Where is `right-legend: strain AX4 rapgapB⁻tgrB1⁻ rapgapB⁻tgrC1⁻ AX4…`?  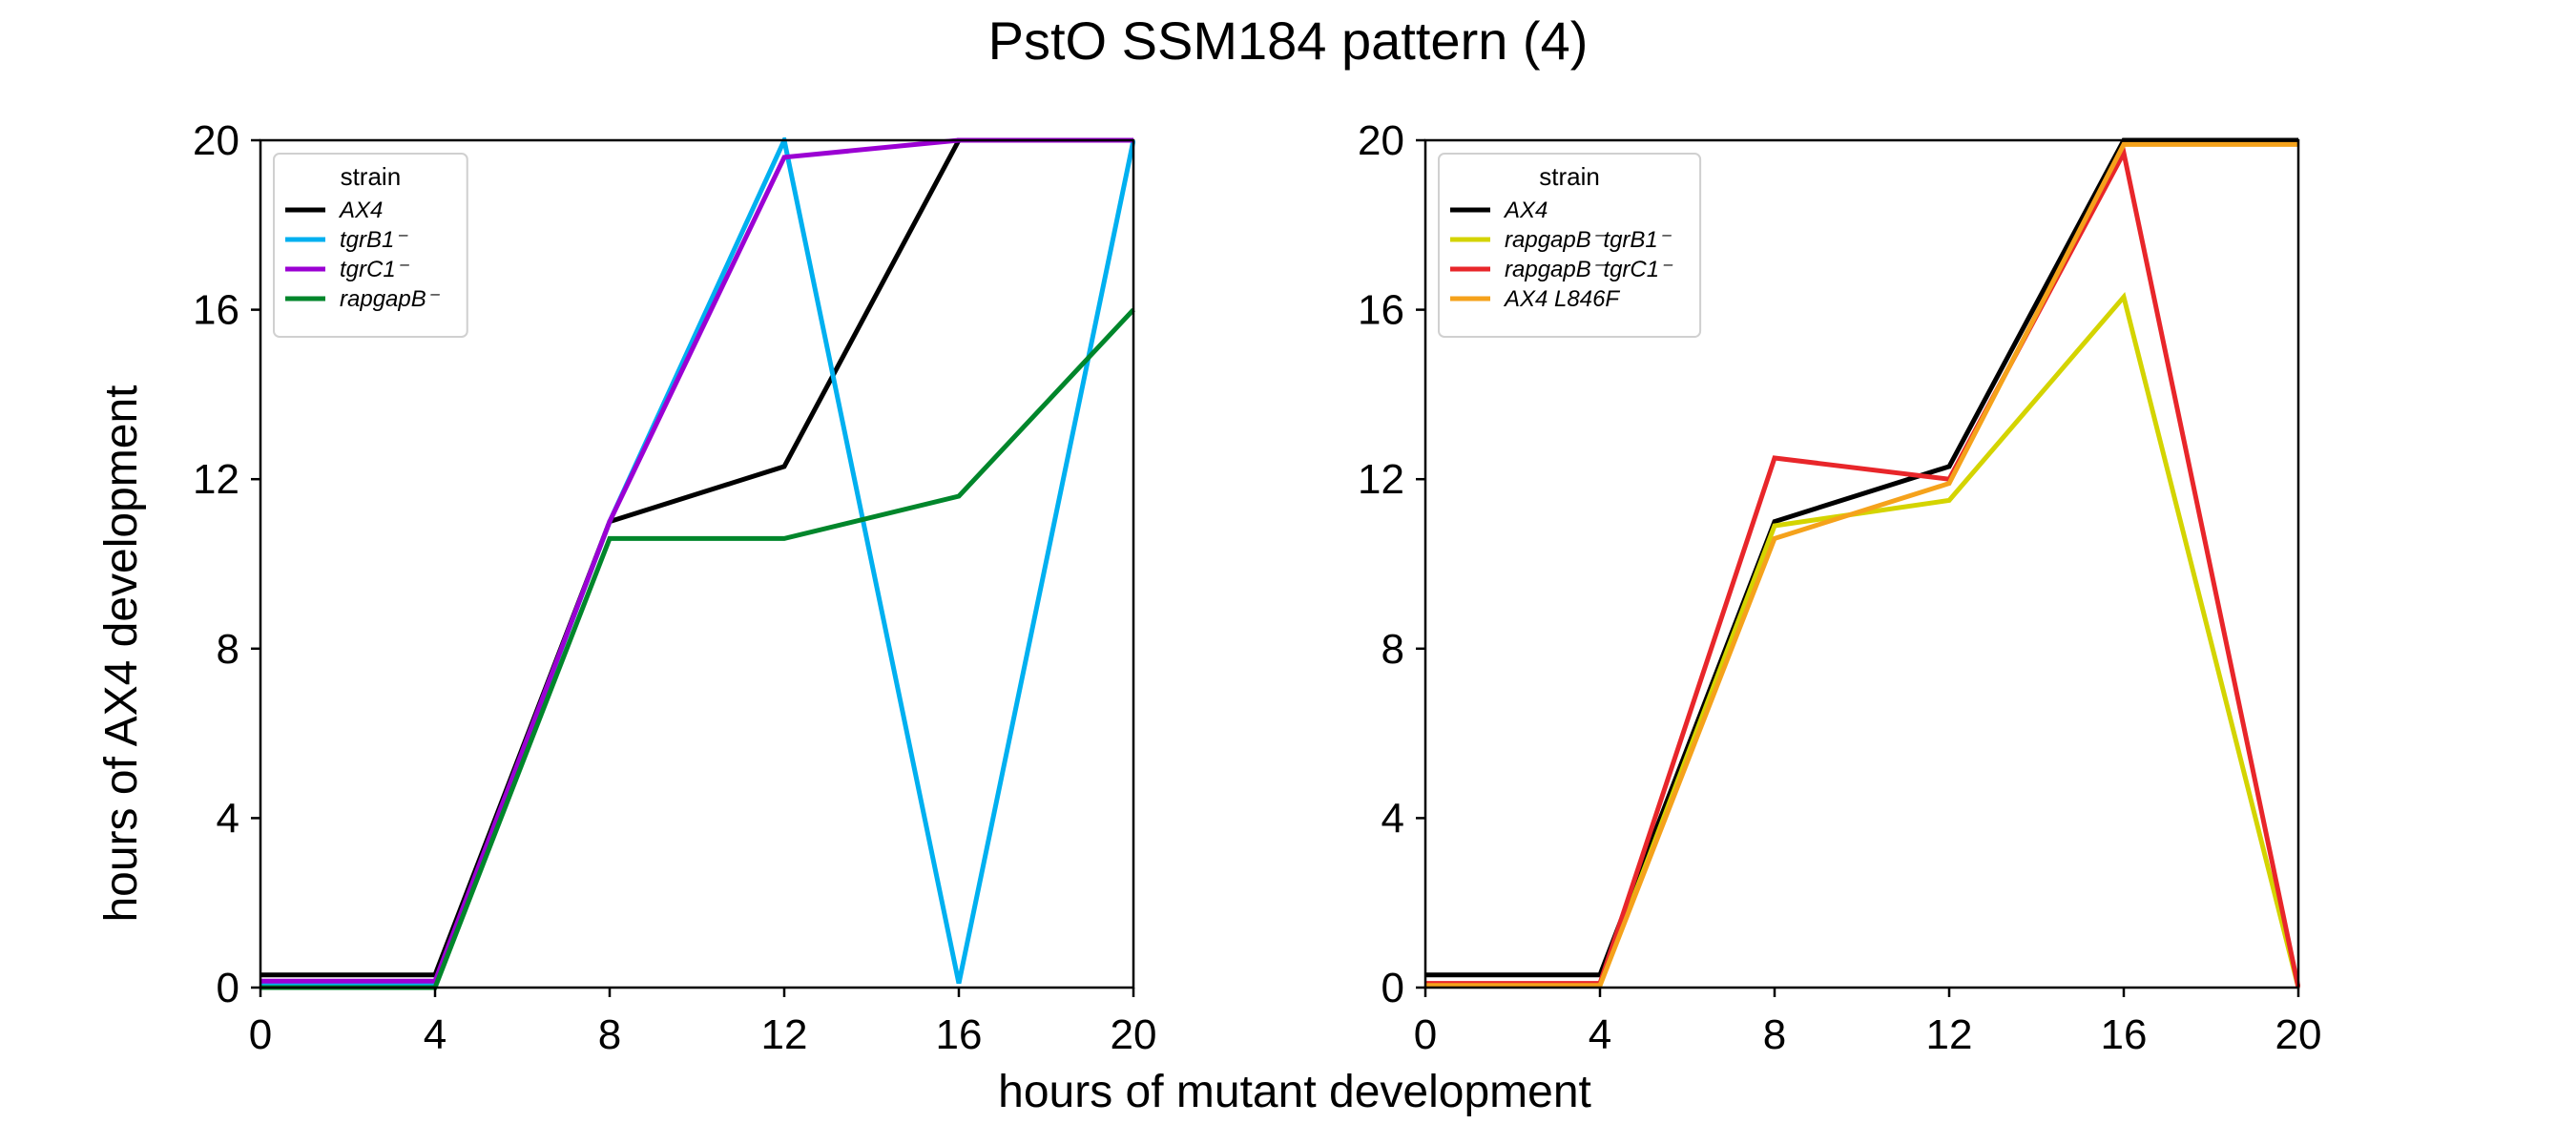
right-legend: strain AX4 rapgapB⁻tgrB1⁻ rapgapB⁻tgrC1⁻ AX4… is located at coordinates (1570, 245).